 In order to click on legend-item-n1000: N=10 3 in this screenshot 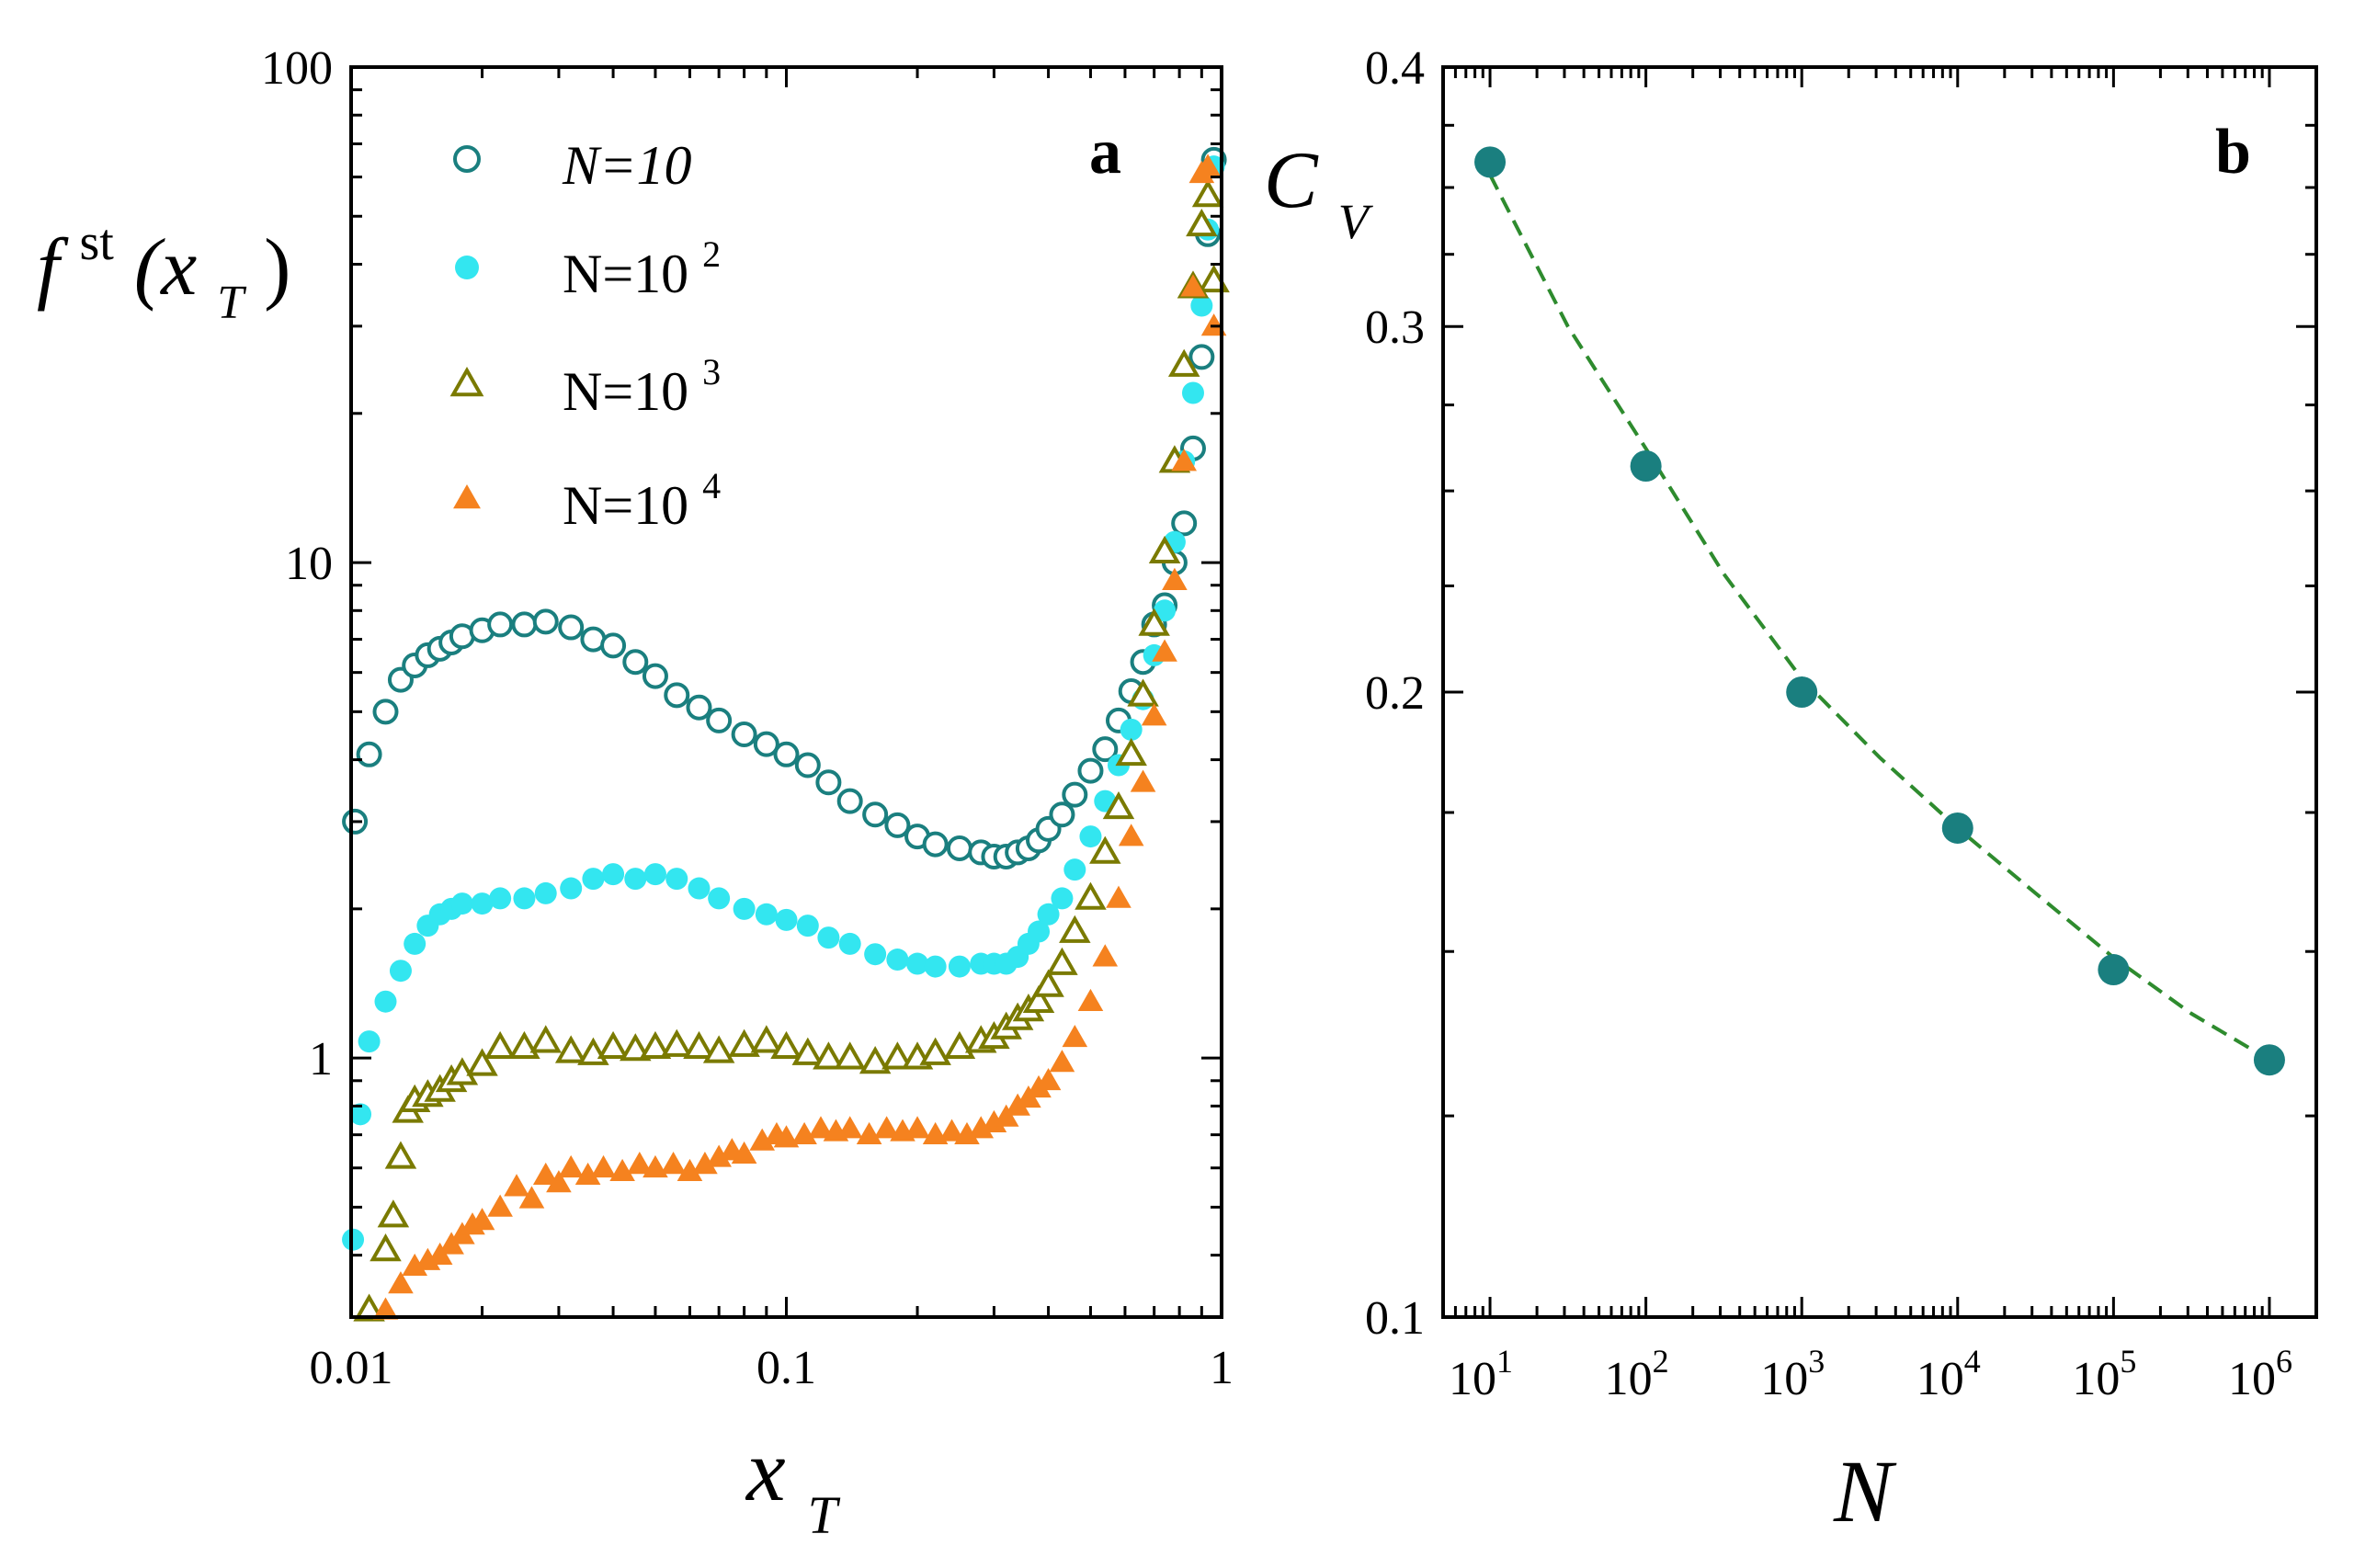, I will do `click(585, 386)`.